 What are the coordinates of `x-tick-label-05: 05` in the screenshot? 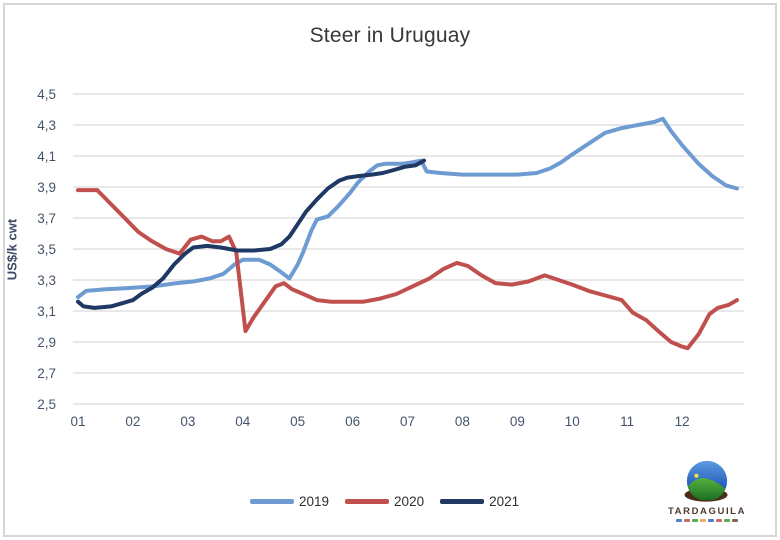 It's located at (297, 421).